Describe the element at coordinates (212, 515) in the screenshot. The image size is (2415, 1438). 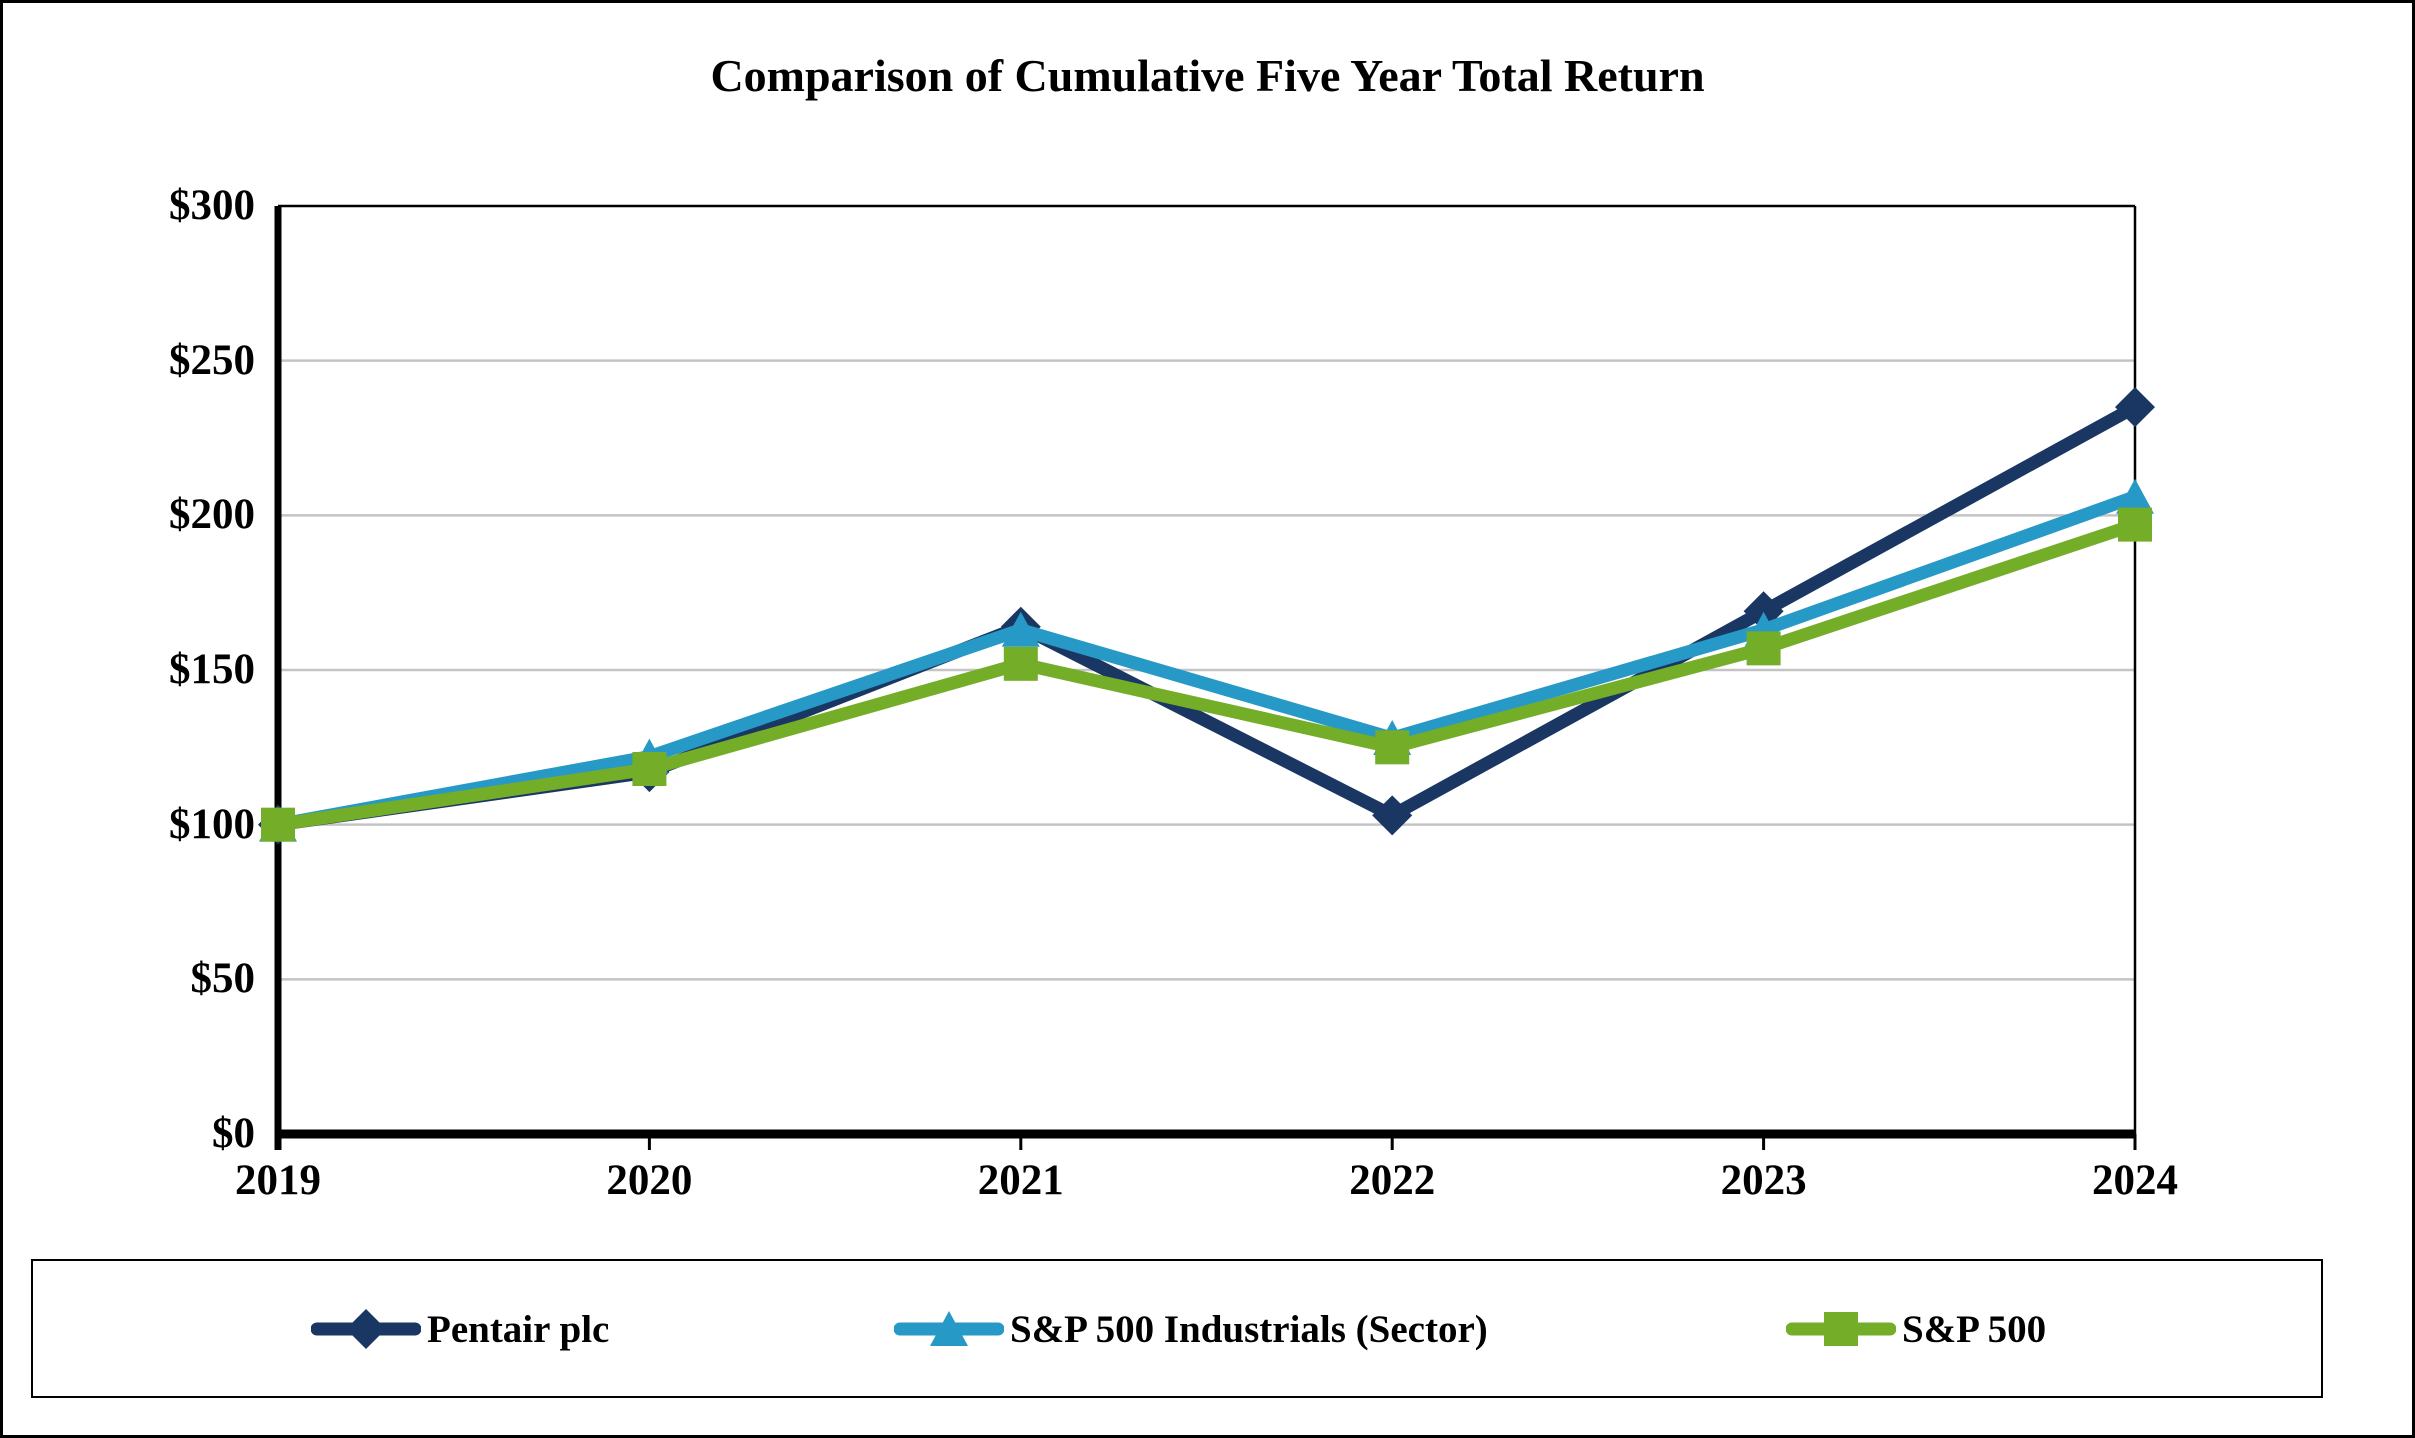
I see `y-tick-label: $200` at that location.